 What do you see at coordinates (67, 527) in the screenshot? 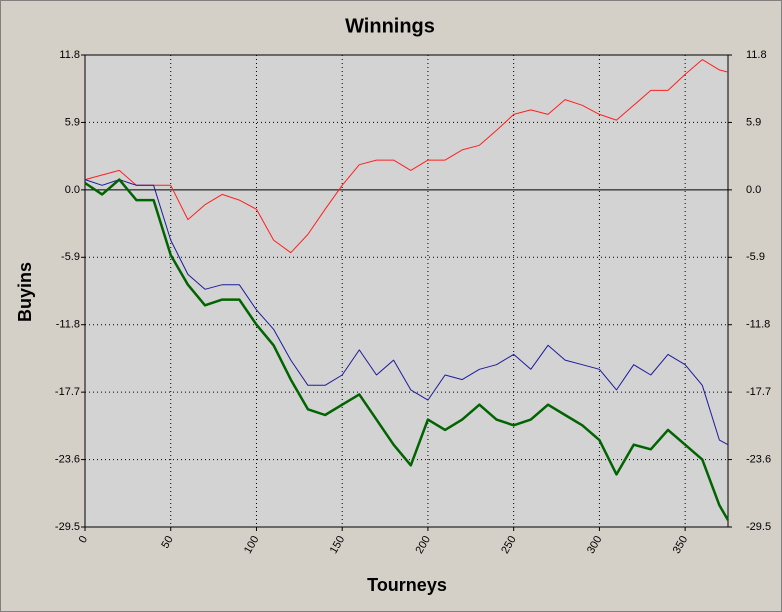
I see `y-tick-label: -29.5` at bounding box center [67, 527].